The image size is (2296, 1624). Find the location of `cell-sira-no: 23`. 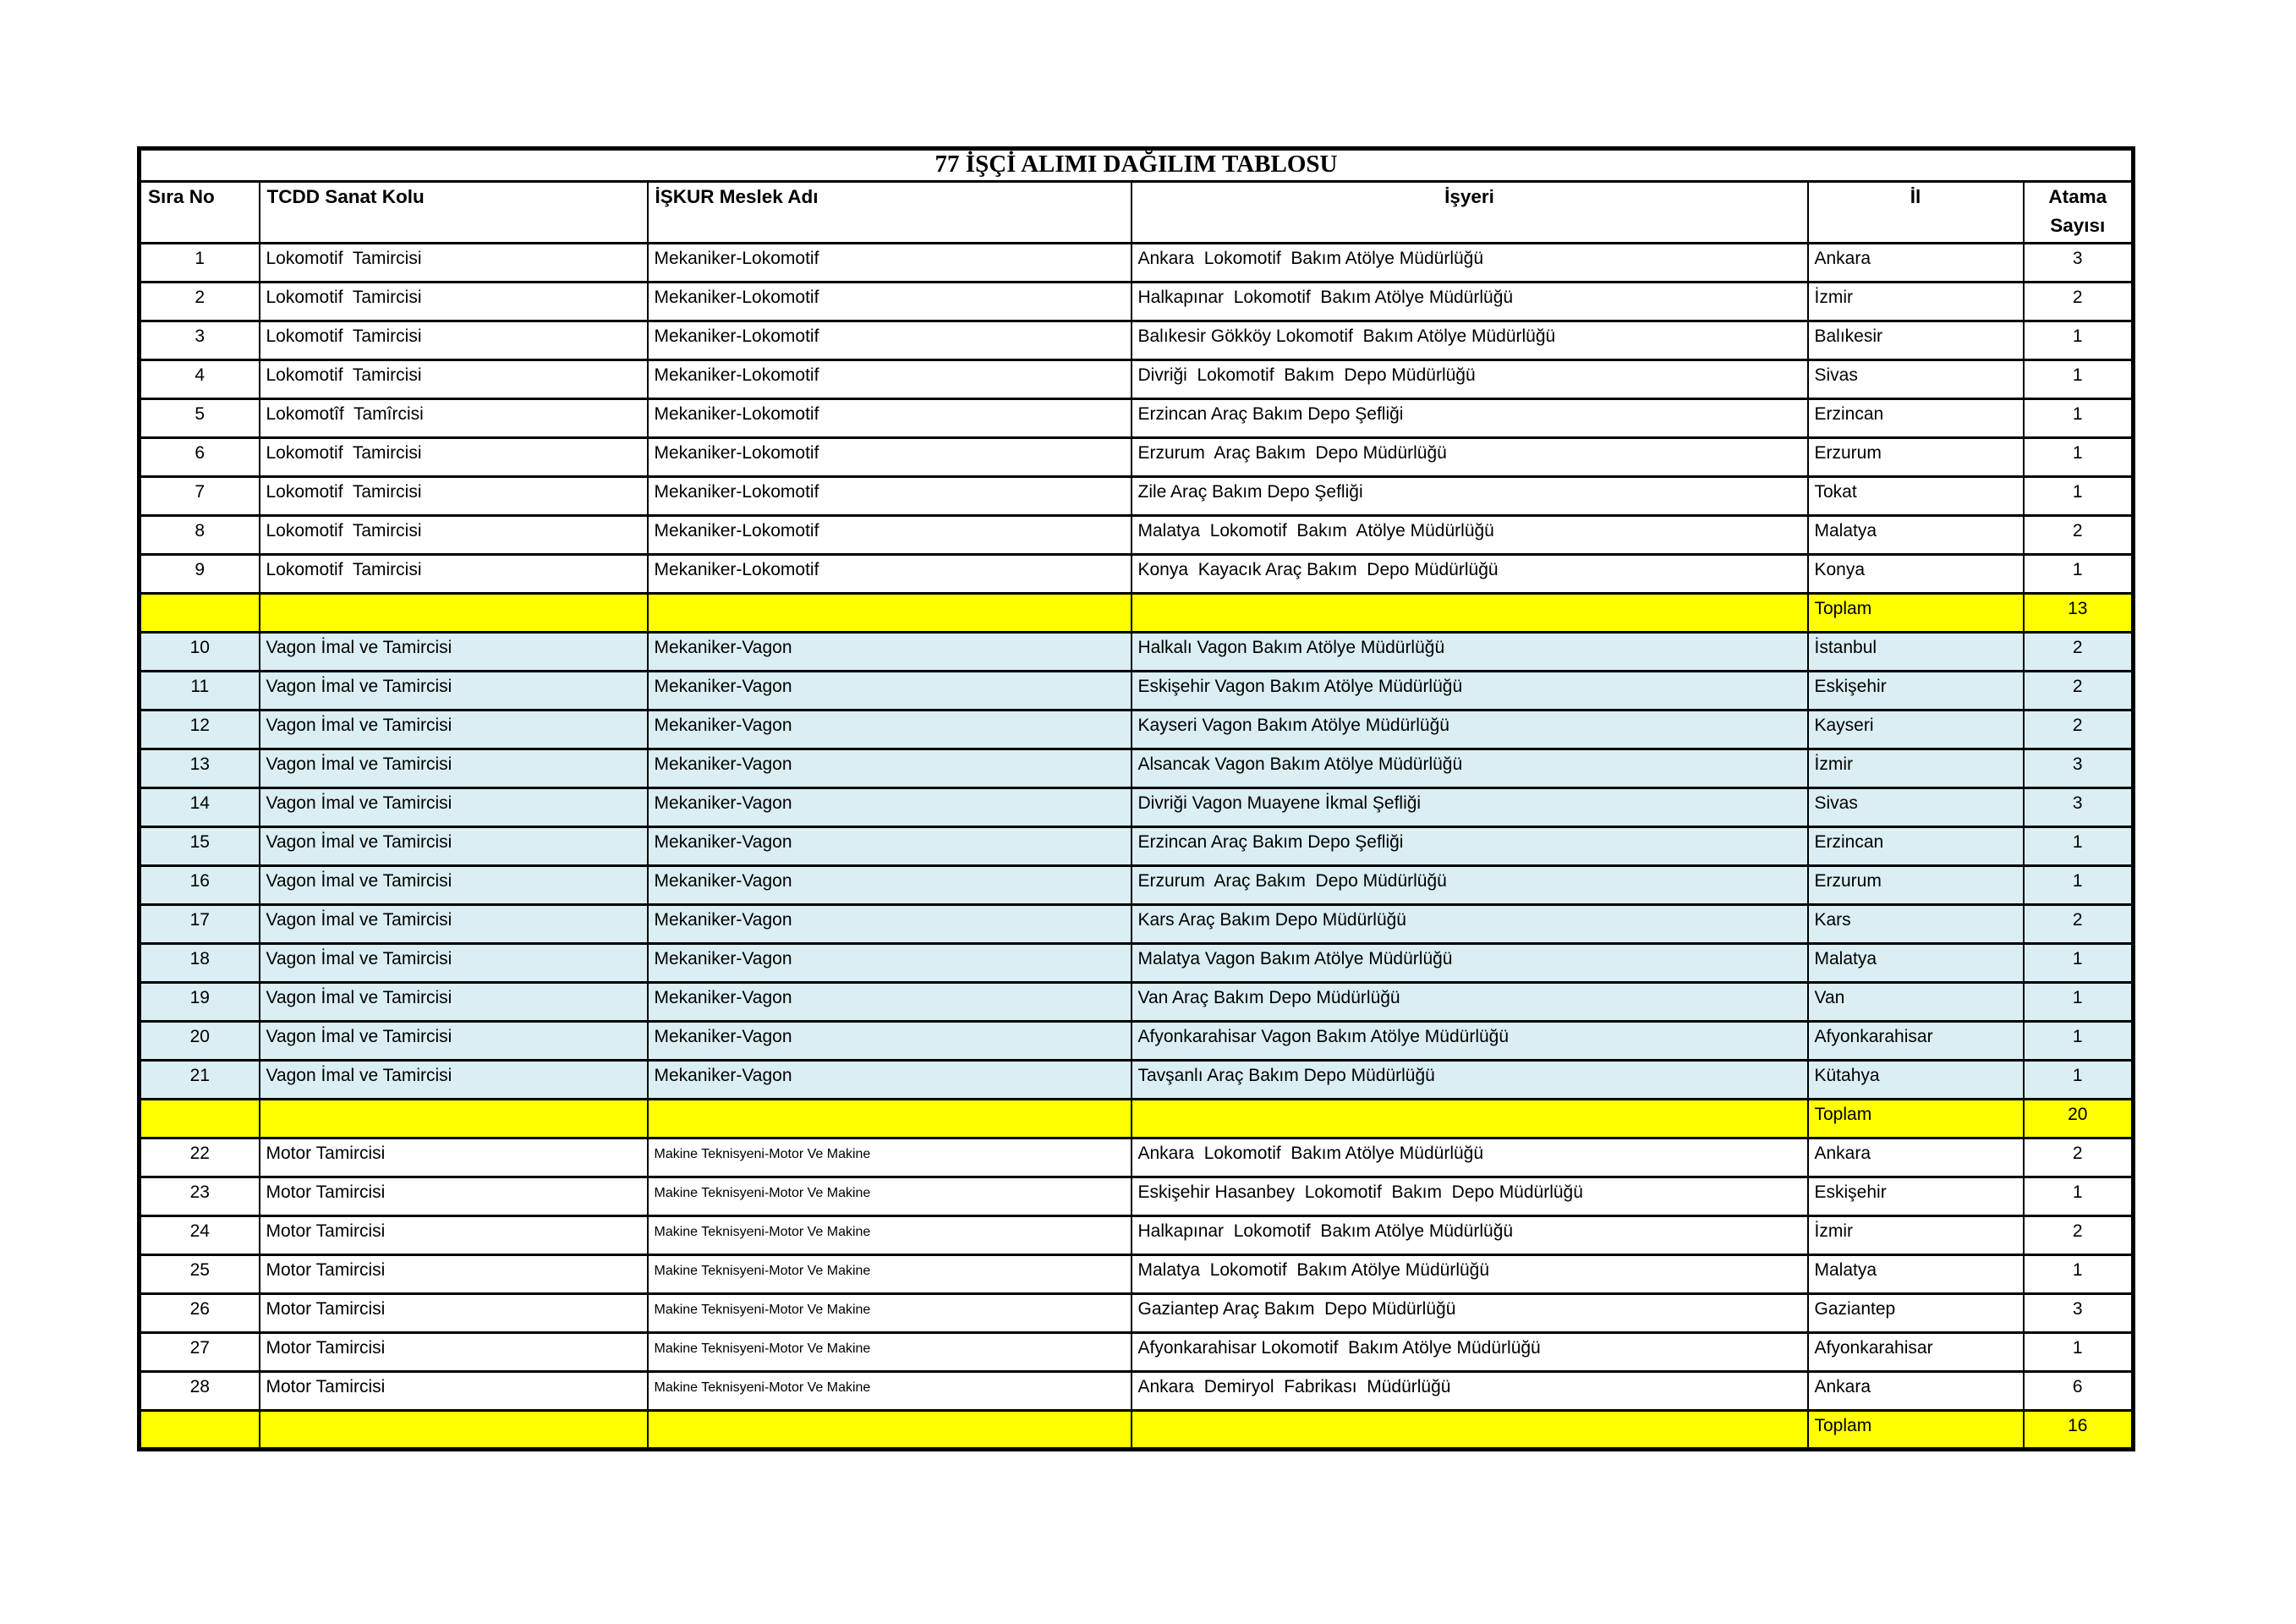

cell-sira-no: 23 is located at coordinates (199, 1197).